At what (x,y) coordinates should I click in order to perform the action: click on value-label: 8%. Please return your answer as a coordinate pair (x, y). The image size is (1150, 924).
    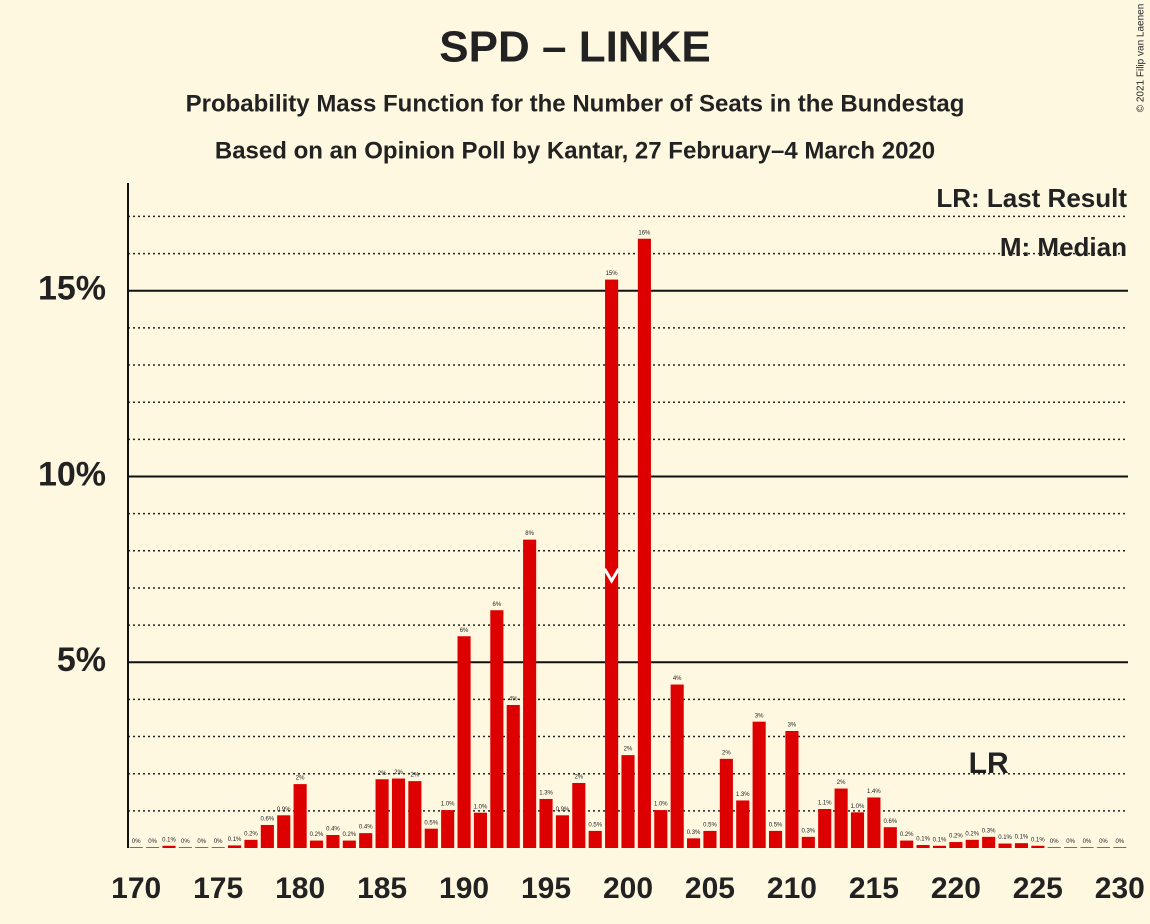
    Looking at the image, I should click on (529, 534).